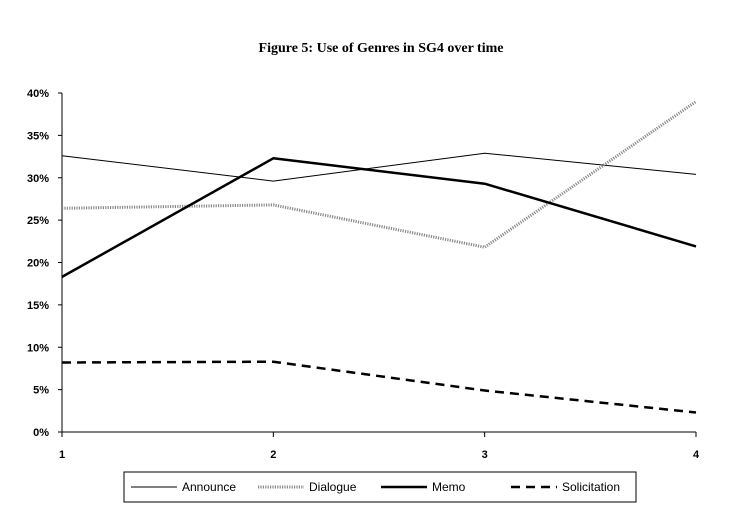 The image size is (735, 527). What do you see at coordinates (379, 167) in the screenshot?
I see `series-line-announce` at bounding box center [379, 167].